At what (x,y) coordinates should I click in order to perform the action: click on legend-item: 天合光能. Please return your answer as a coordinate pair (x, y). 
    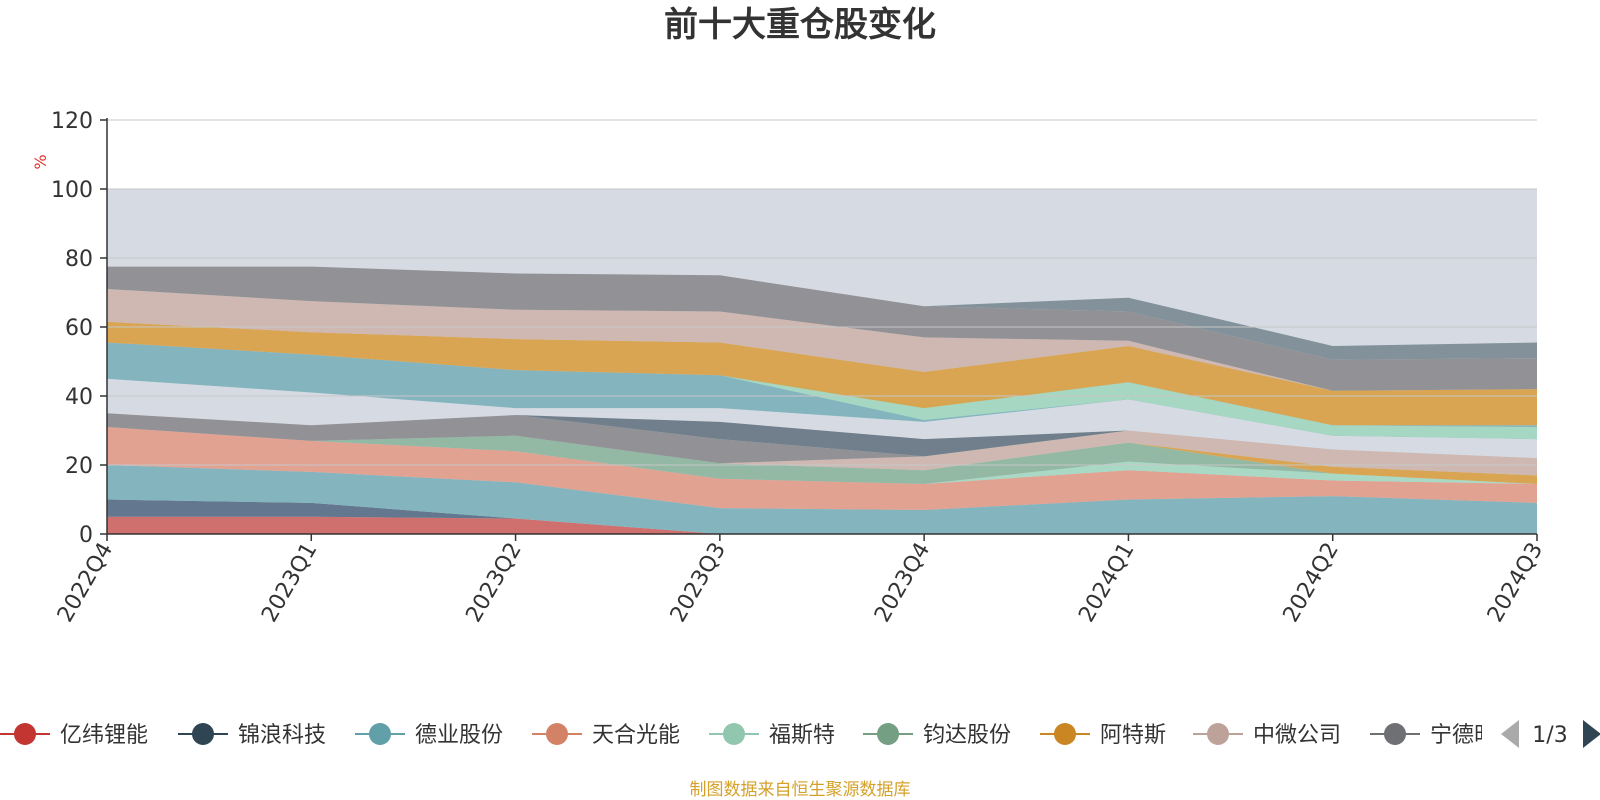
    Looking at the image, I should click on (606, 735).